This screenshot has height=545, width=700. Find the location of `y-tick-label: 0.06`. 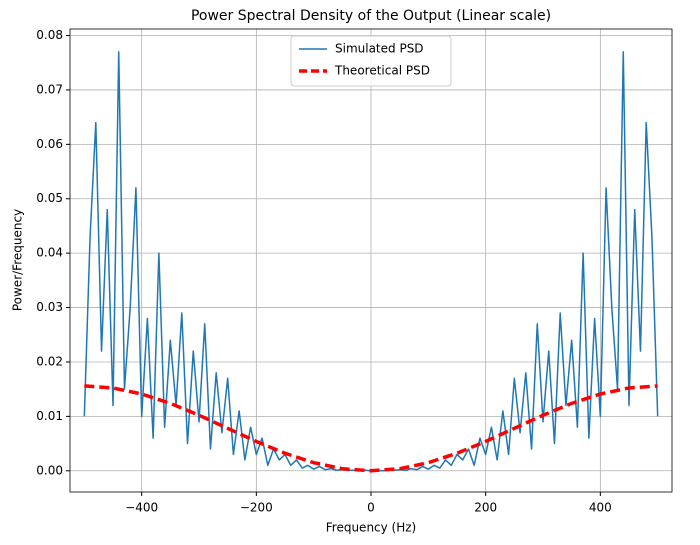

y-tick-label: 0.06 is located at coordinates (49, 144).